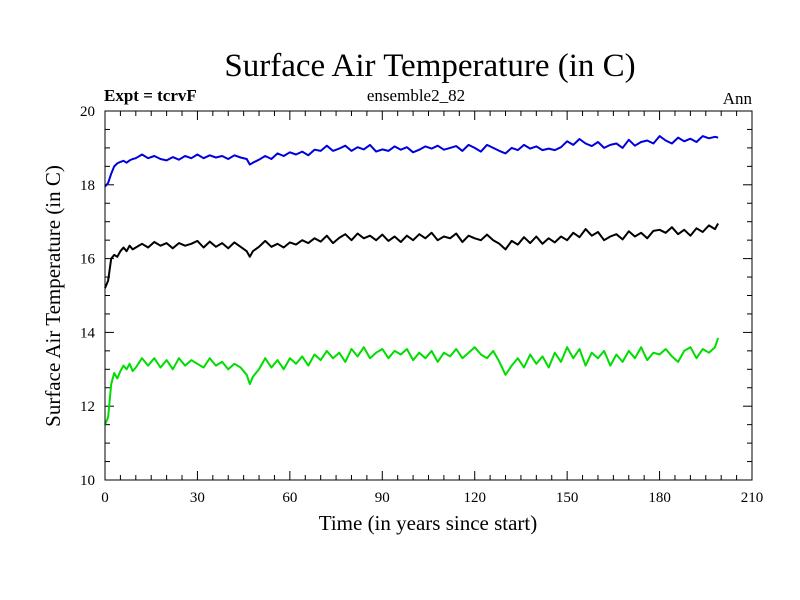 Image resolution: width=800 pixels, height=600 pixels. Describe the element at coordinates (197, 498) in the screenshot. I see `x-tick-label: 30` at that location.